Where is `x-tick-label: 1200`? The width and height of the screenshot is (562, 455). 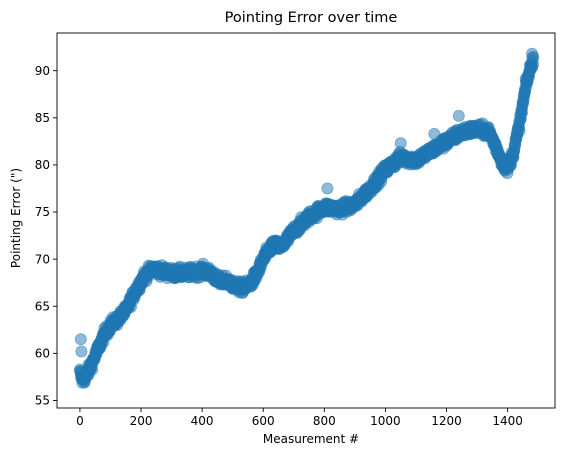
x-tick-label: 1200 is located at coordinates (446, 421).